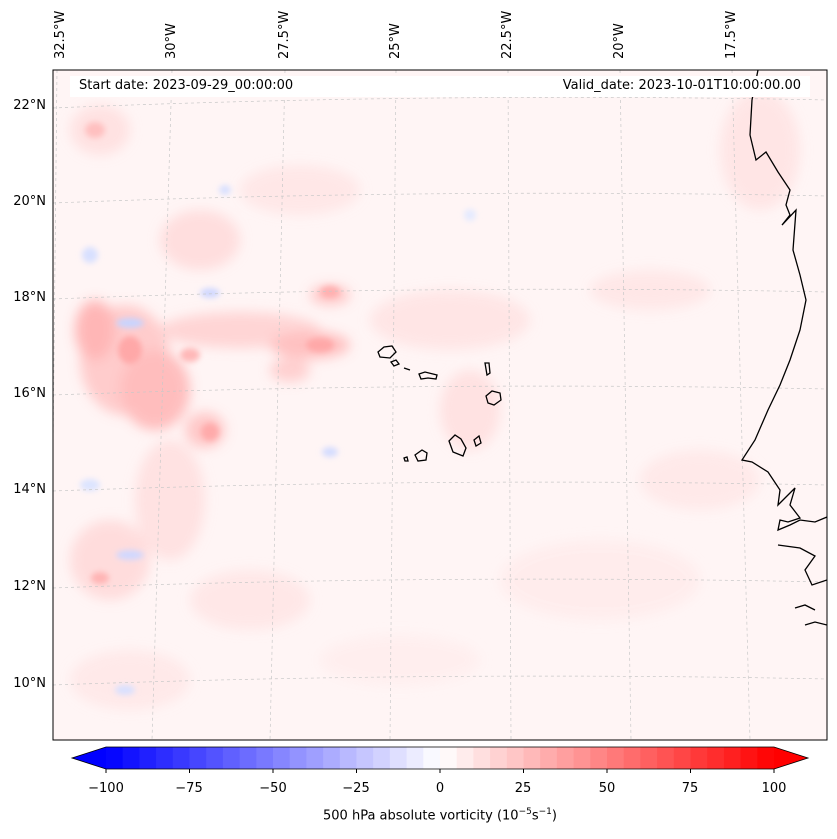  Describe the element at coordinates (29, 683) in the screenshot. I see `lat-label-10n: 10°N` at that location.